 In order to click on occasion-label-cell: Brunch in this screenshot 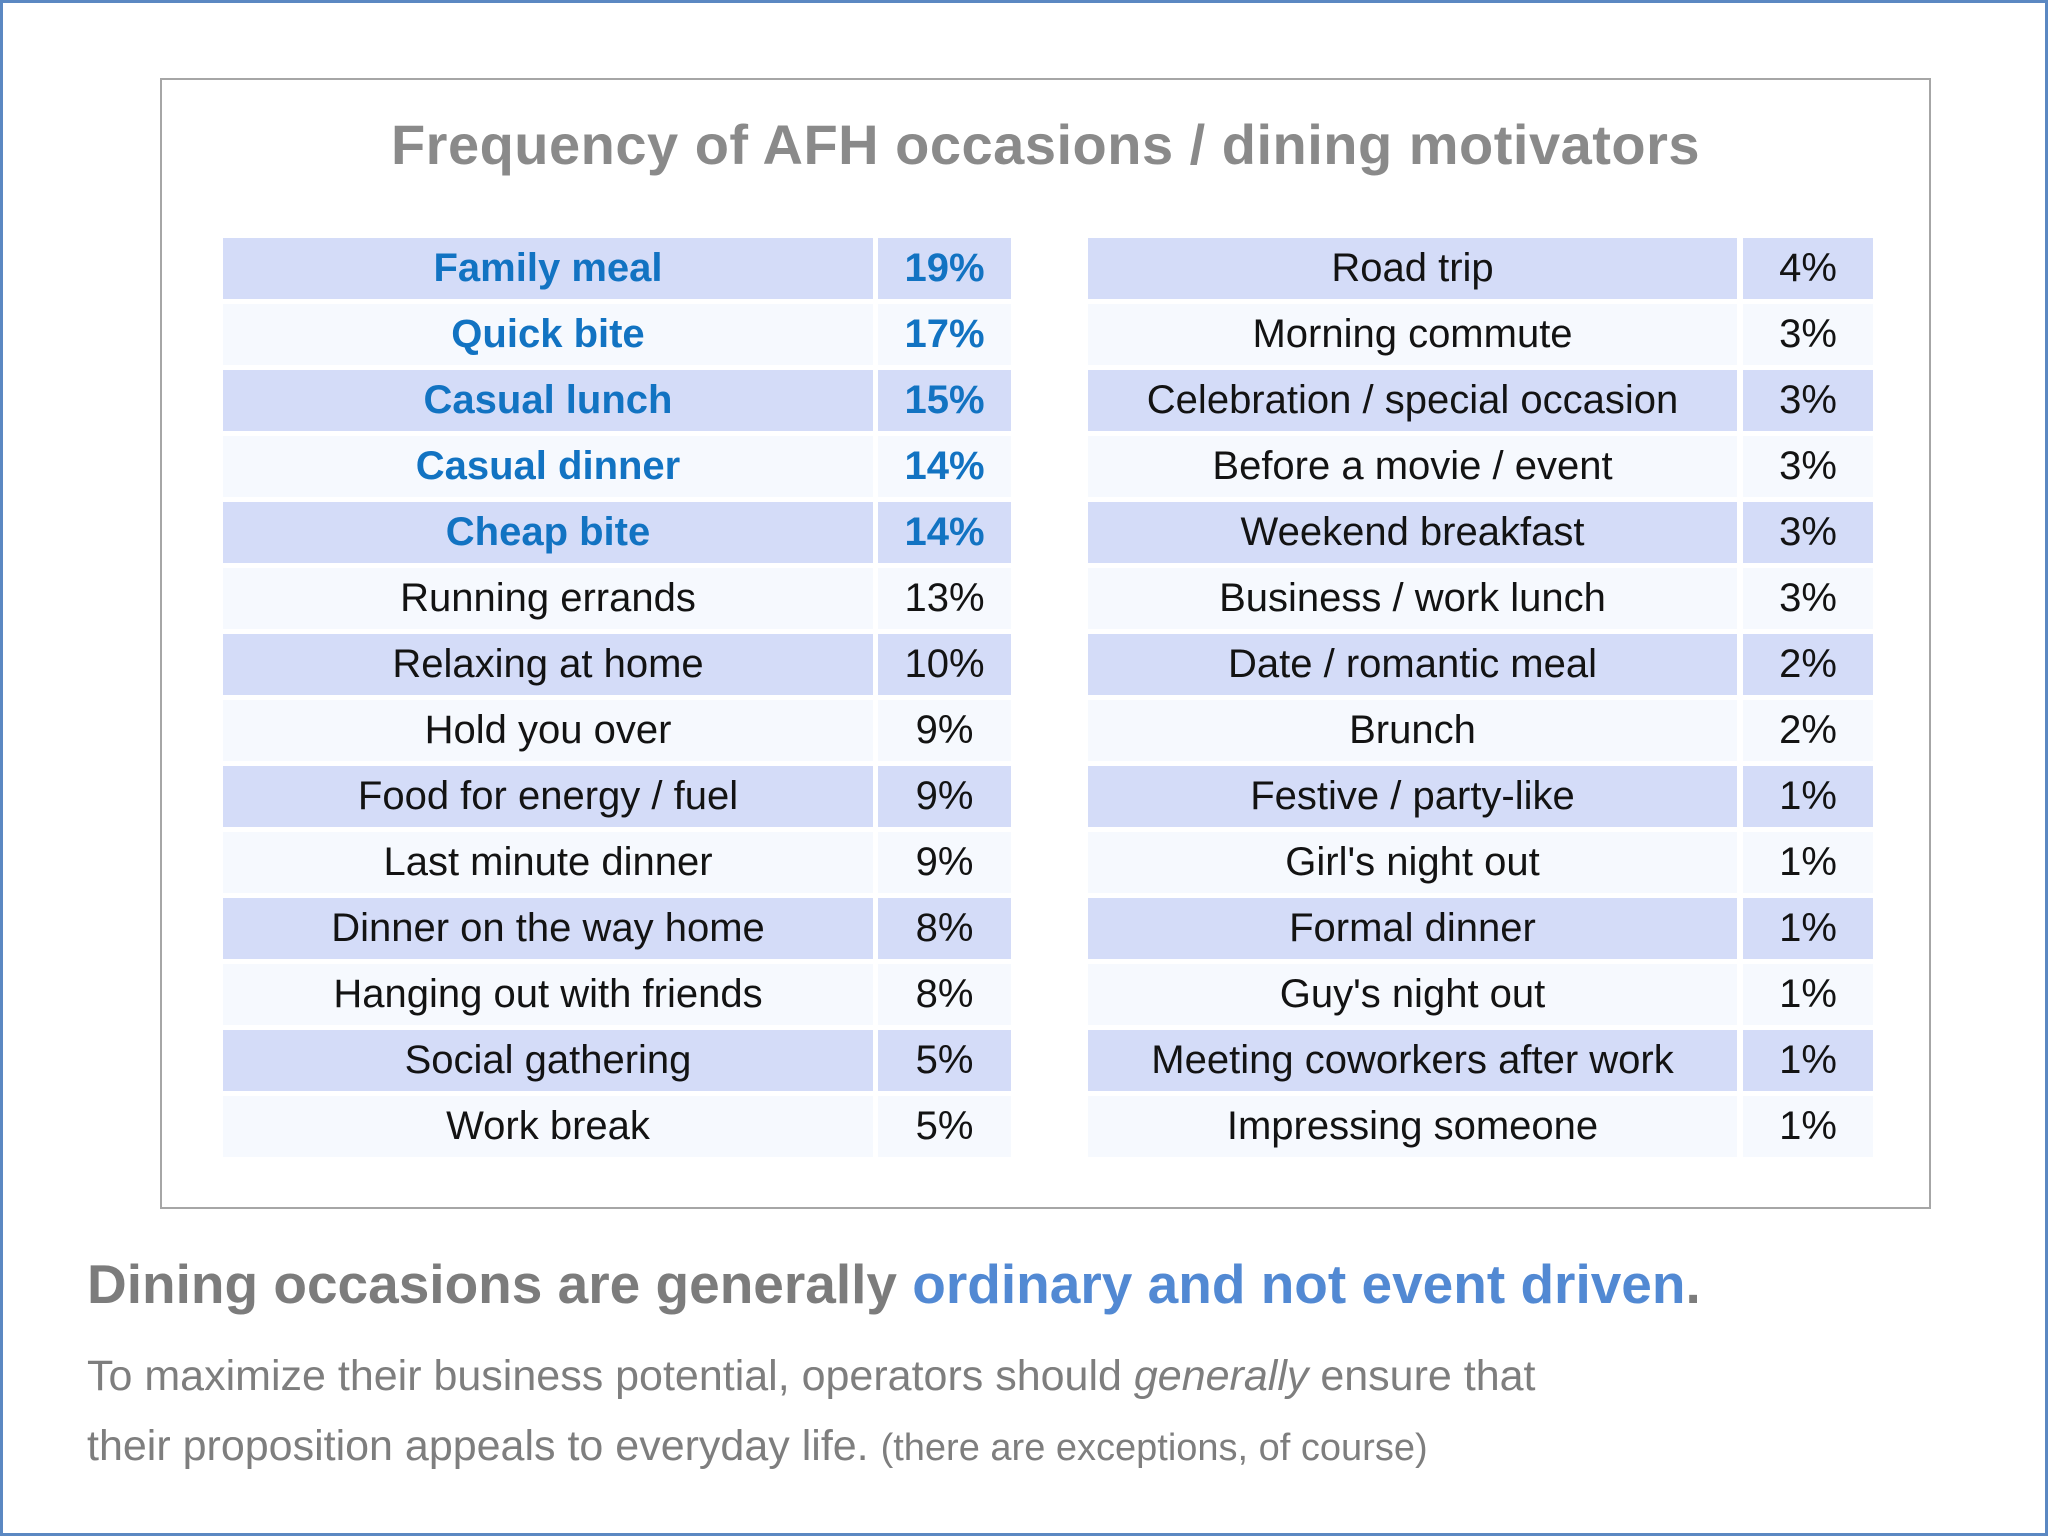, I will do `click(1412, 730)`.